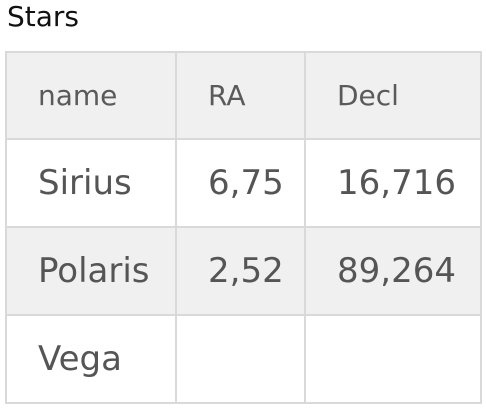 The width and height of the screenshot is (486, 413). Describe the element at coordinates (91, 359) in the screenshot. I see `cell-name: Vega` at that location.